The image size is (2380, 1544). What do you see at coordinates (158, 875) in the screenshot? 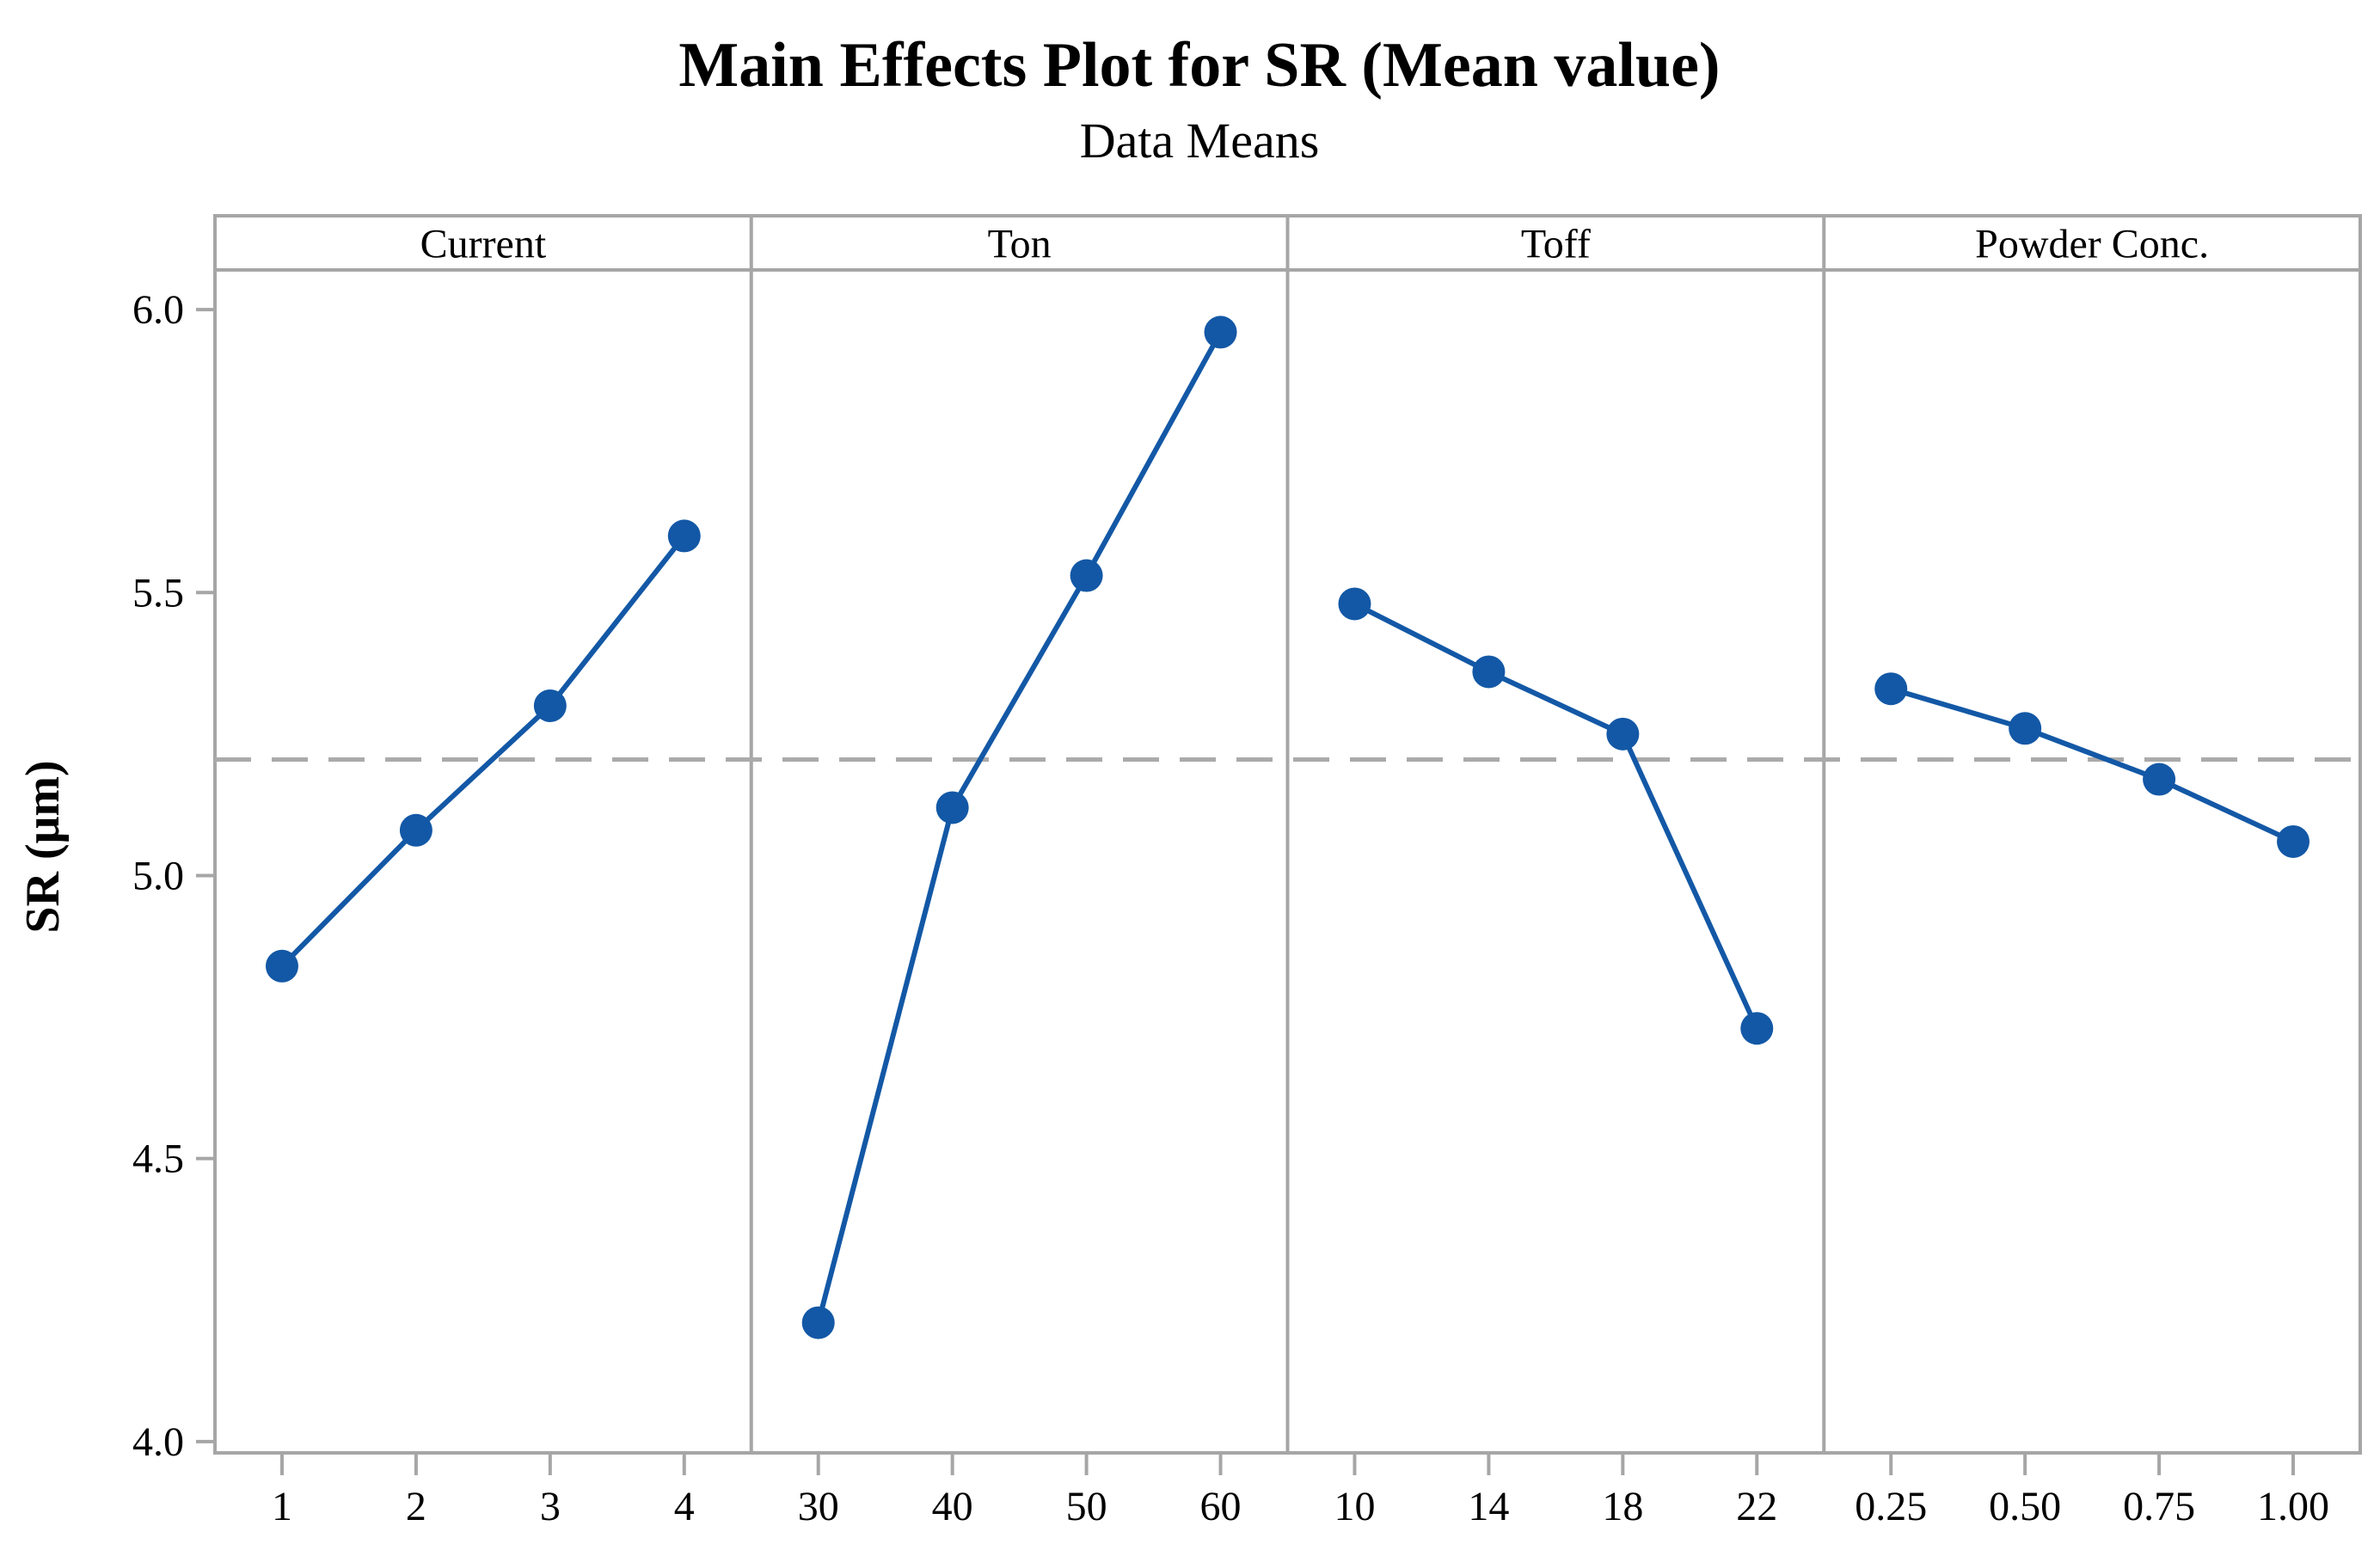
I see `y-tick-label: 5.0` at bounding box center [158, 875].